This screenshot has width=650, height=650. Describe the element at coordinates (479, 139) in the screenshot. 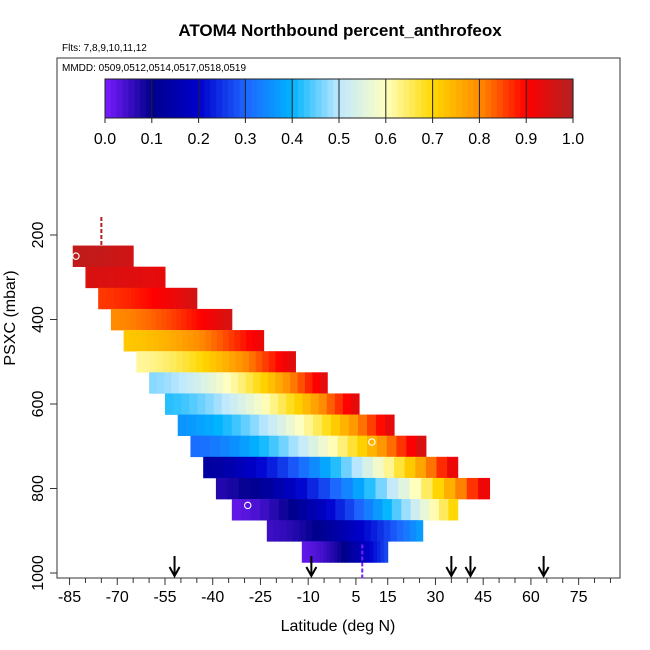

I see `colorbar-tick-label: 0.8` at that location.